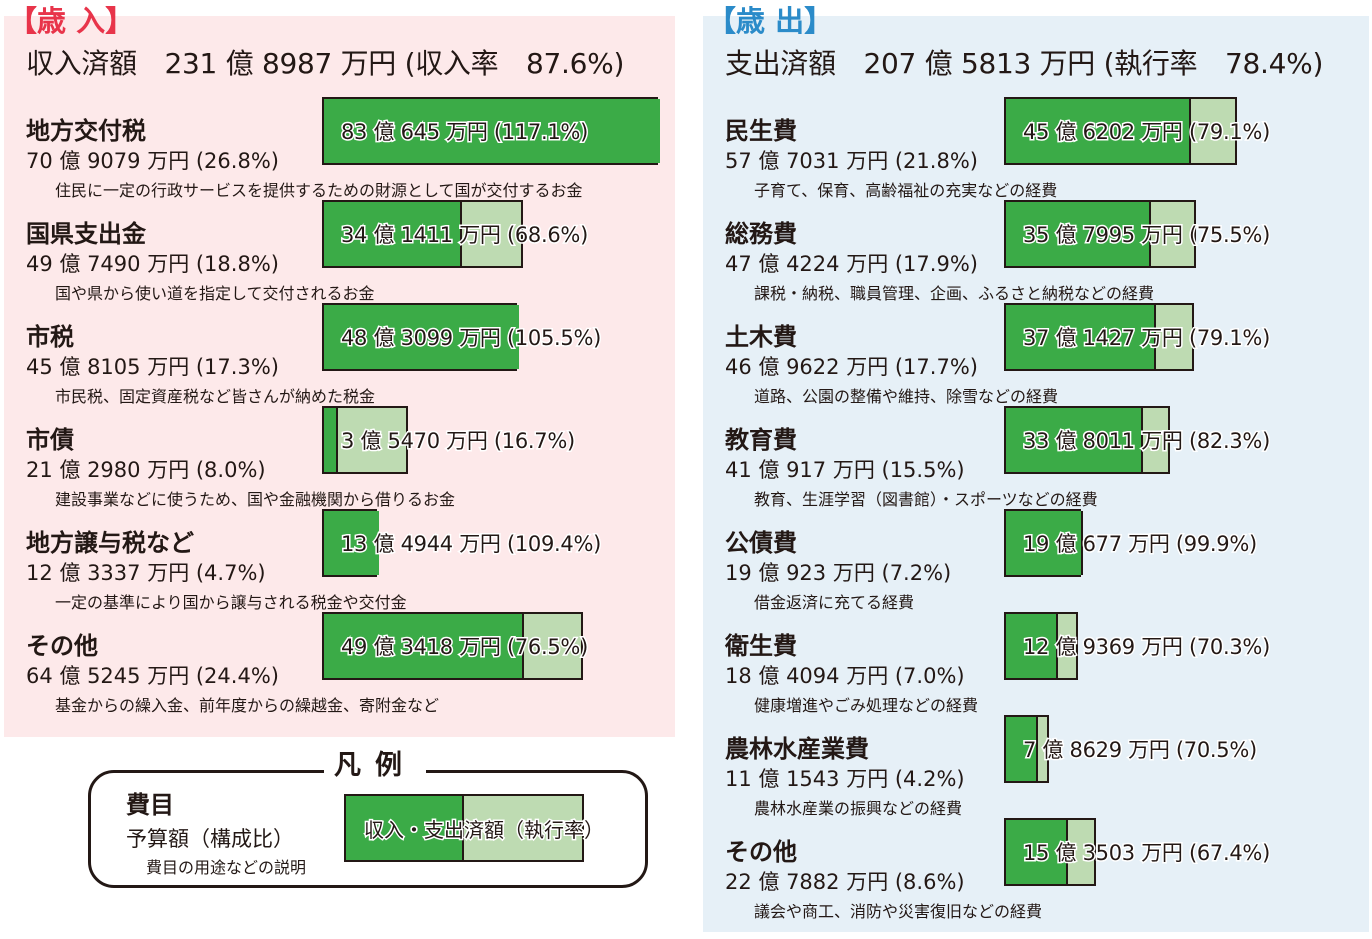  I want to click on expenditure-category-label: 総務費, so click(761, 234).